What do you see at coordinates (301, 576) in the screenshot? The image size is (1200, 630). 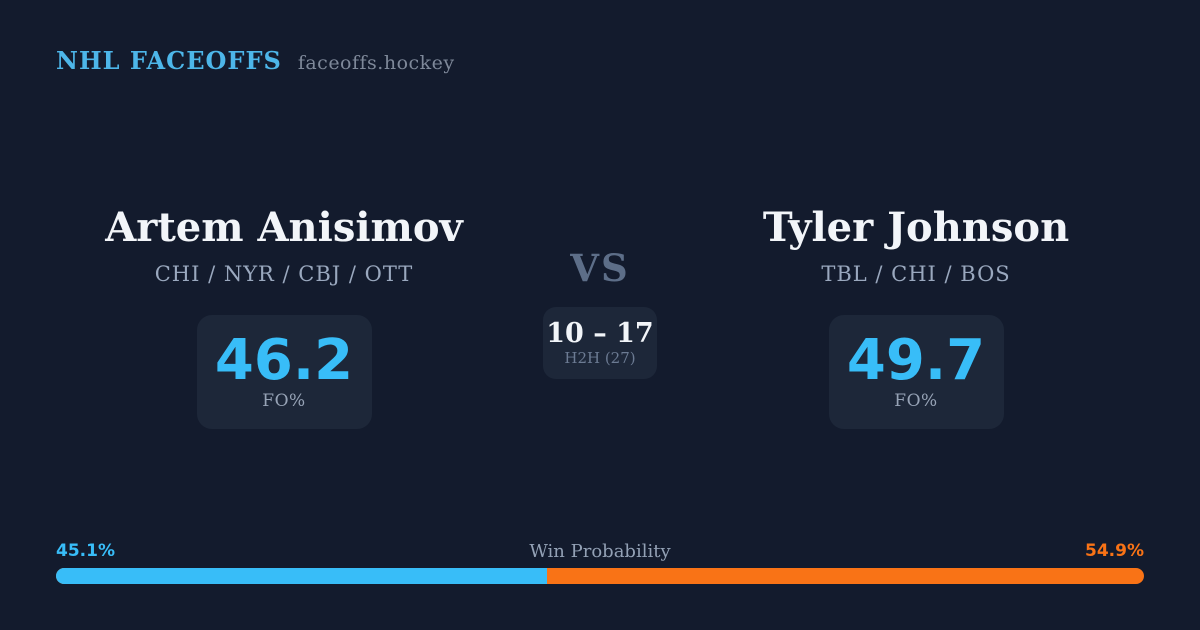 I see `win-prob-fill-left` at bounding box center [301, 576].